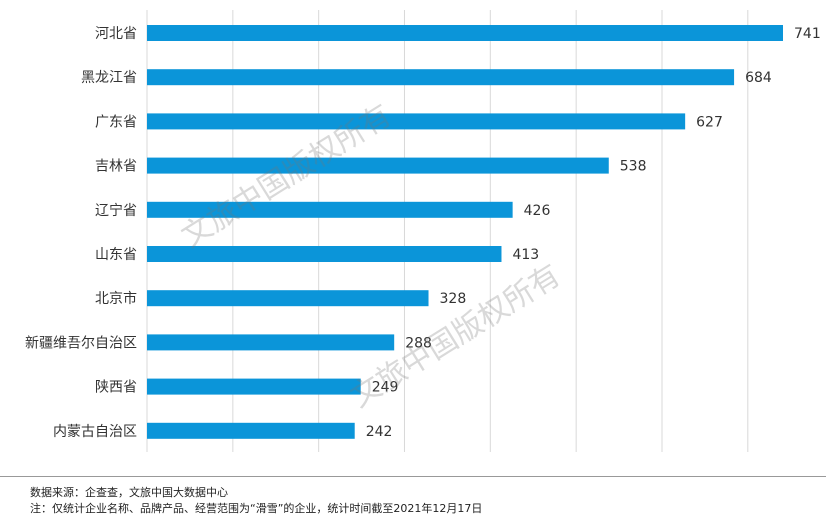 This screenshot has height=518, width=826. What do you see at coordinates (413, 476) in the screenshot?
I see `footer-divider` at bounding box center [413, 476].